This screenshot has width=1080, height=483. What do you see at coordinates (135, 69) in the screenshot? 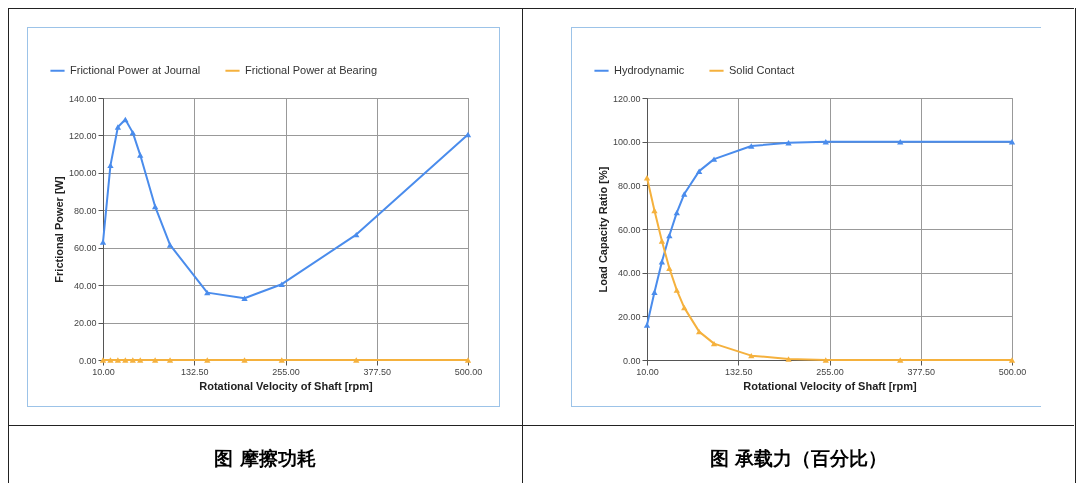
I see `legend-label: Frictional Power at Journal` at bounding box center [135, 69].